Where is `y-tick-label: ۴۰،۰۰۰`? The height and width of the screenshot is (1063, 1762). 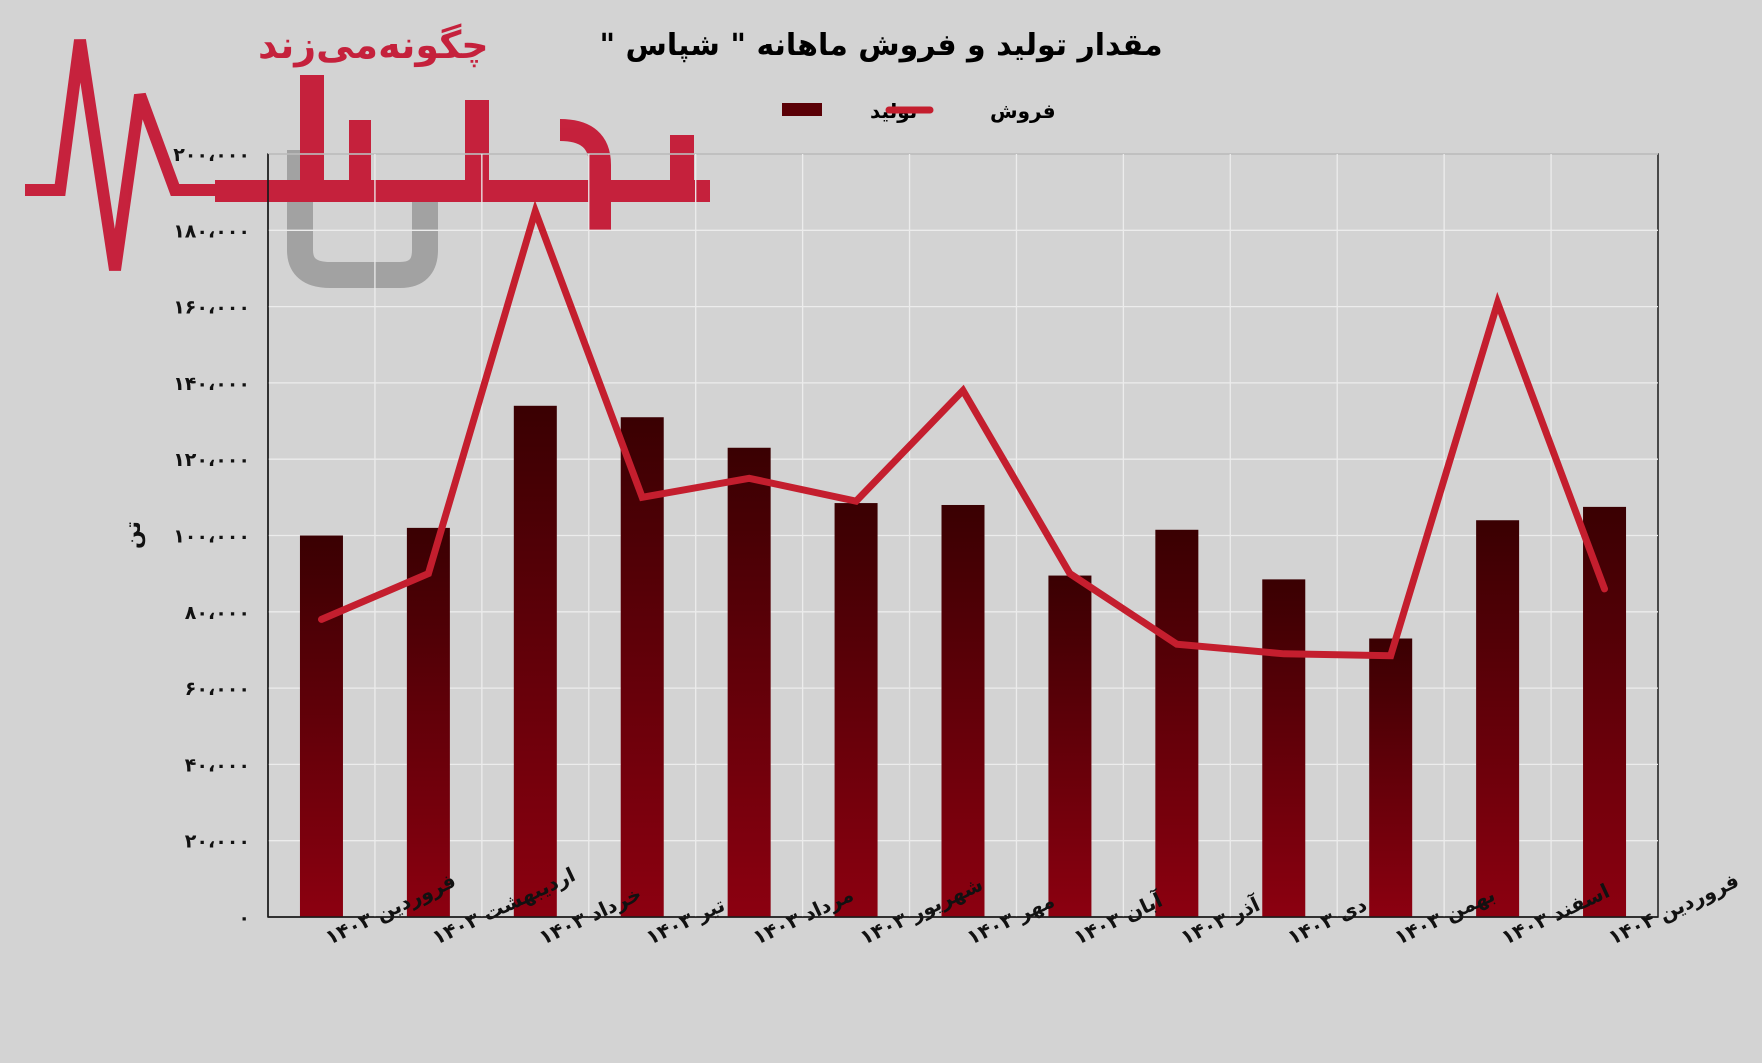
y-tick-label: ۴۰،۰۰۰ is located at coordinates (217, 765).